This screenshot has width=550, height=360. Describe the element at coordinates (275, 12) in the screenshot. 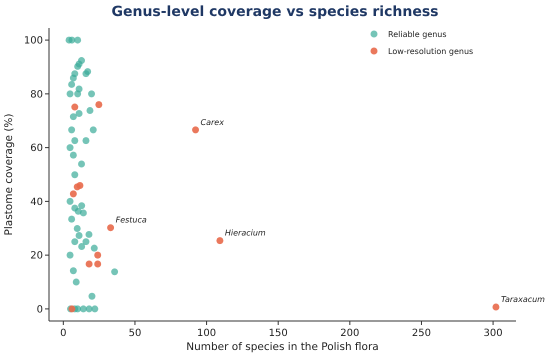

I see `chart-title: Genus-level coverage vs species richness` at that location.